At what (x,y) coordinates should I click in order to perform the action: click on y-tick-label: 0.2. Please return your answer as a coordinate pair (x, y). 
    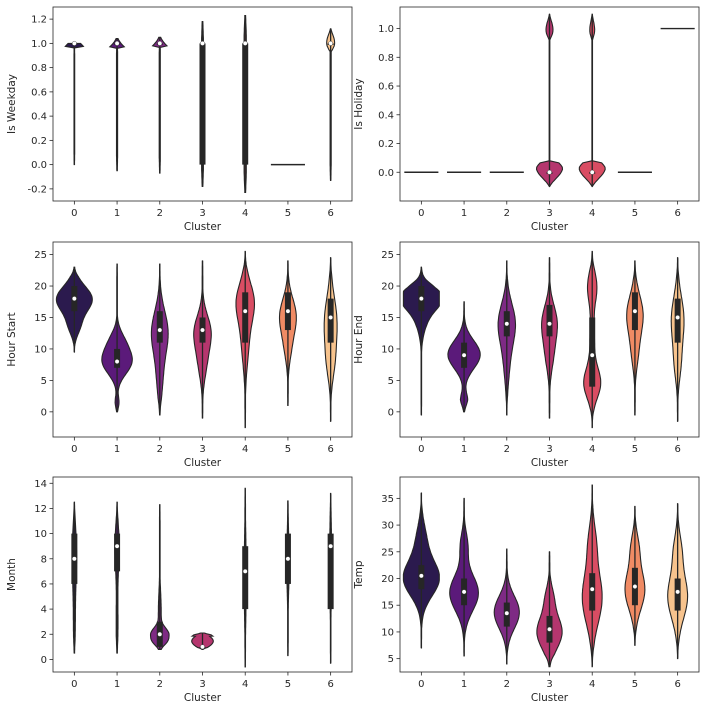
    Looking at the image, I should click on (386, 144).